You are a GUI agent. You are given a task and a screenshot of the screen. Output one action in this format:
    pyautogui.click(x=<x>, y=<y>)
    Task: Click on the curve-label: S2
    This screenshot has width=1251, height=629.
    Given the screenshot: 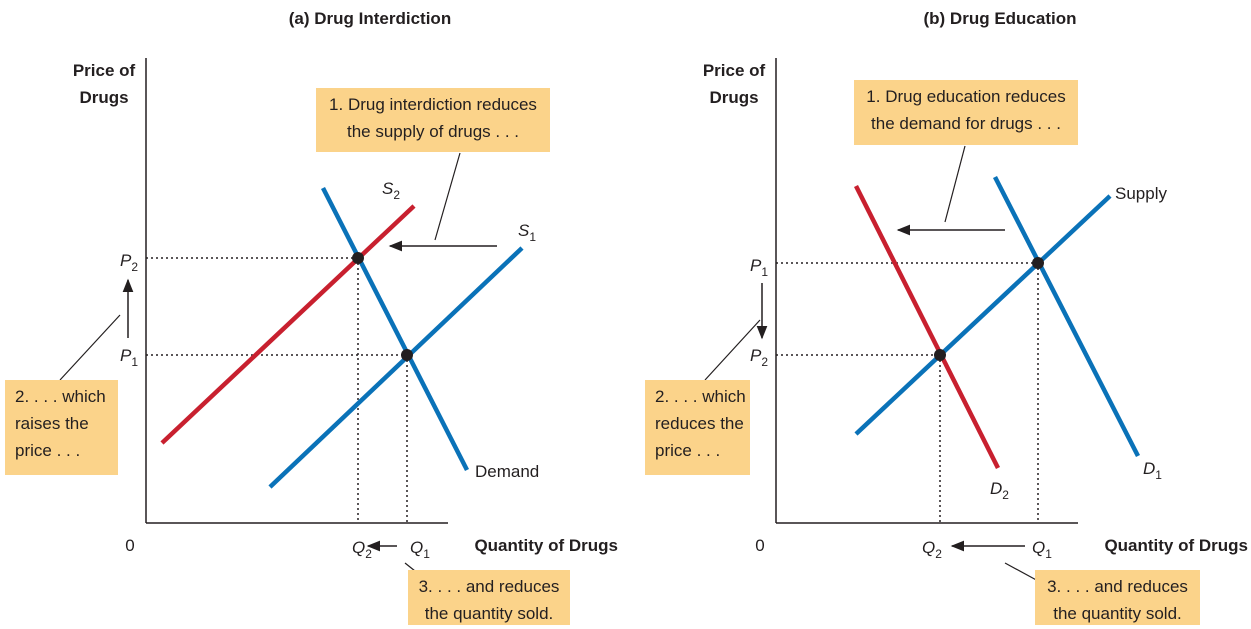 What is the action you would take?
    pyautogui.click(x=391, y=190)
    